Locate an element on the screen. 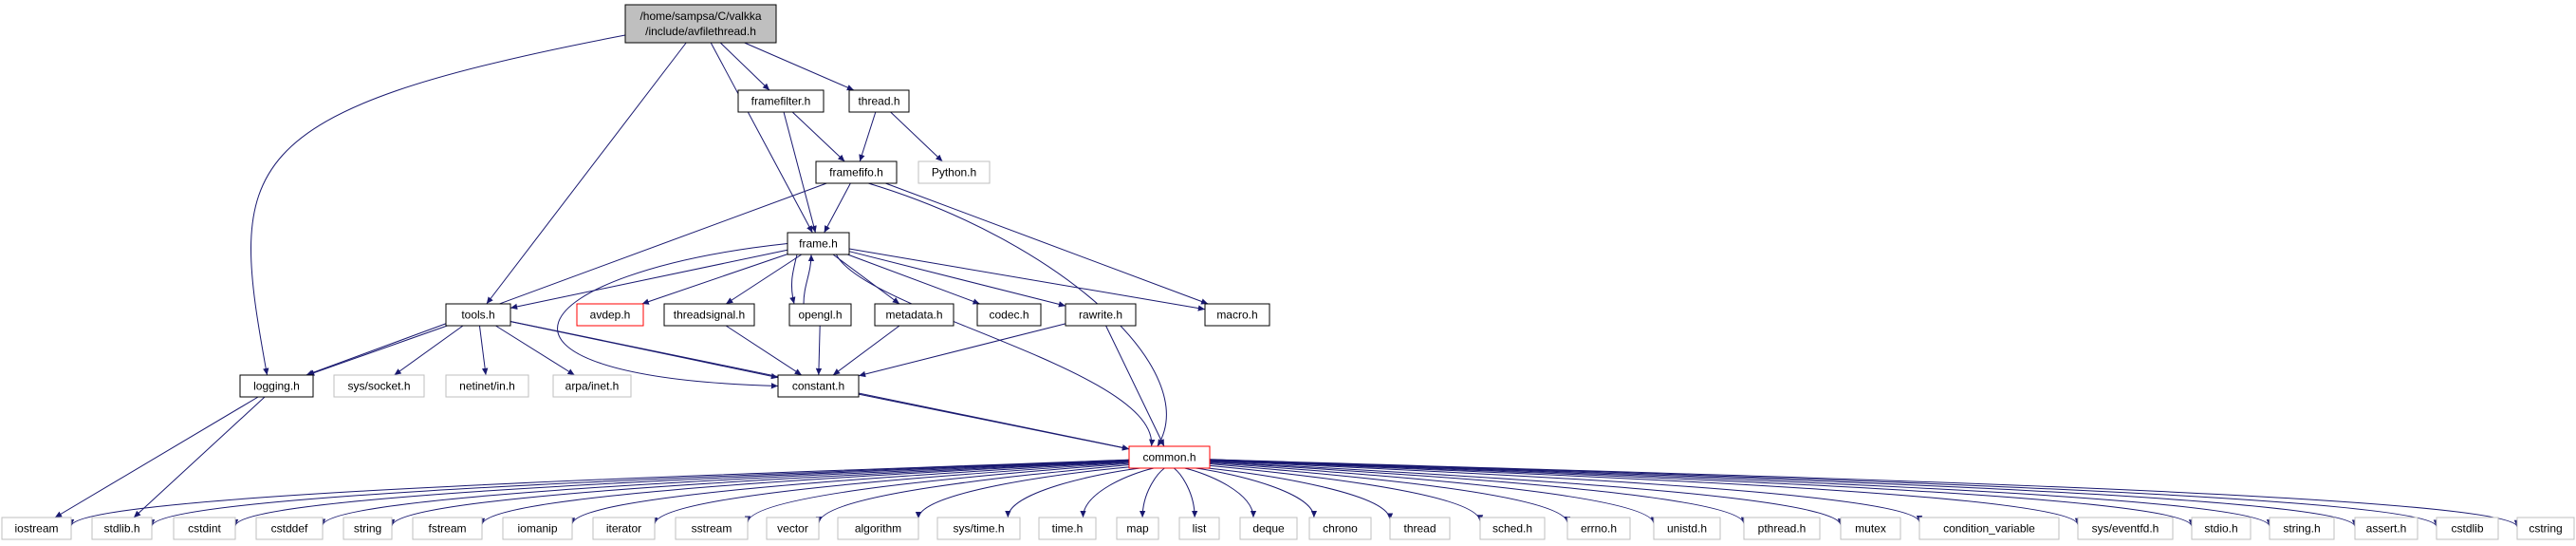 This screenshot has height=546, width=2576. edge-thread-to-python is located at coordinates (916, 136).